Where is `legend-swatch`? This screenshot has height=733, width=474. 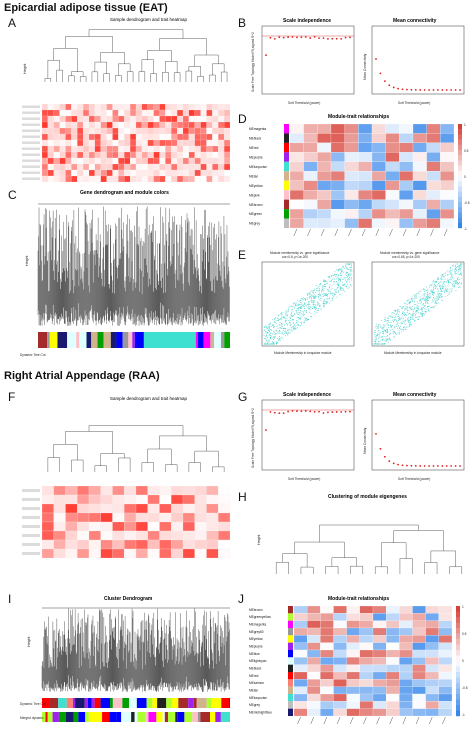
legend-swatch is located at coordinates (460, 132).